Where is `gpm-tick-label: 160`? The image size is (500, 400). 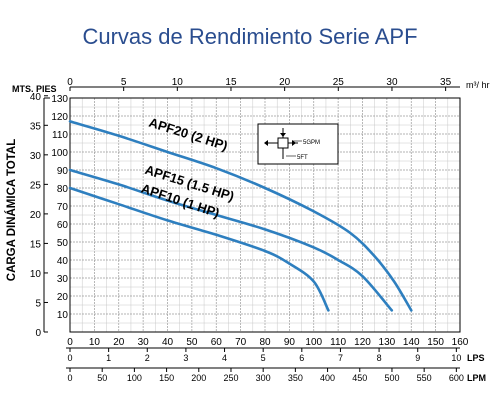 gpm-tick-label: 160 is located at coordinates (460, 342).